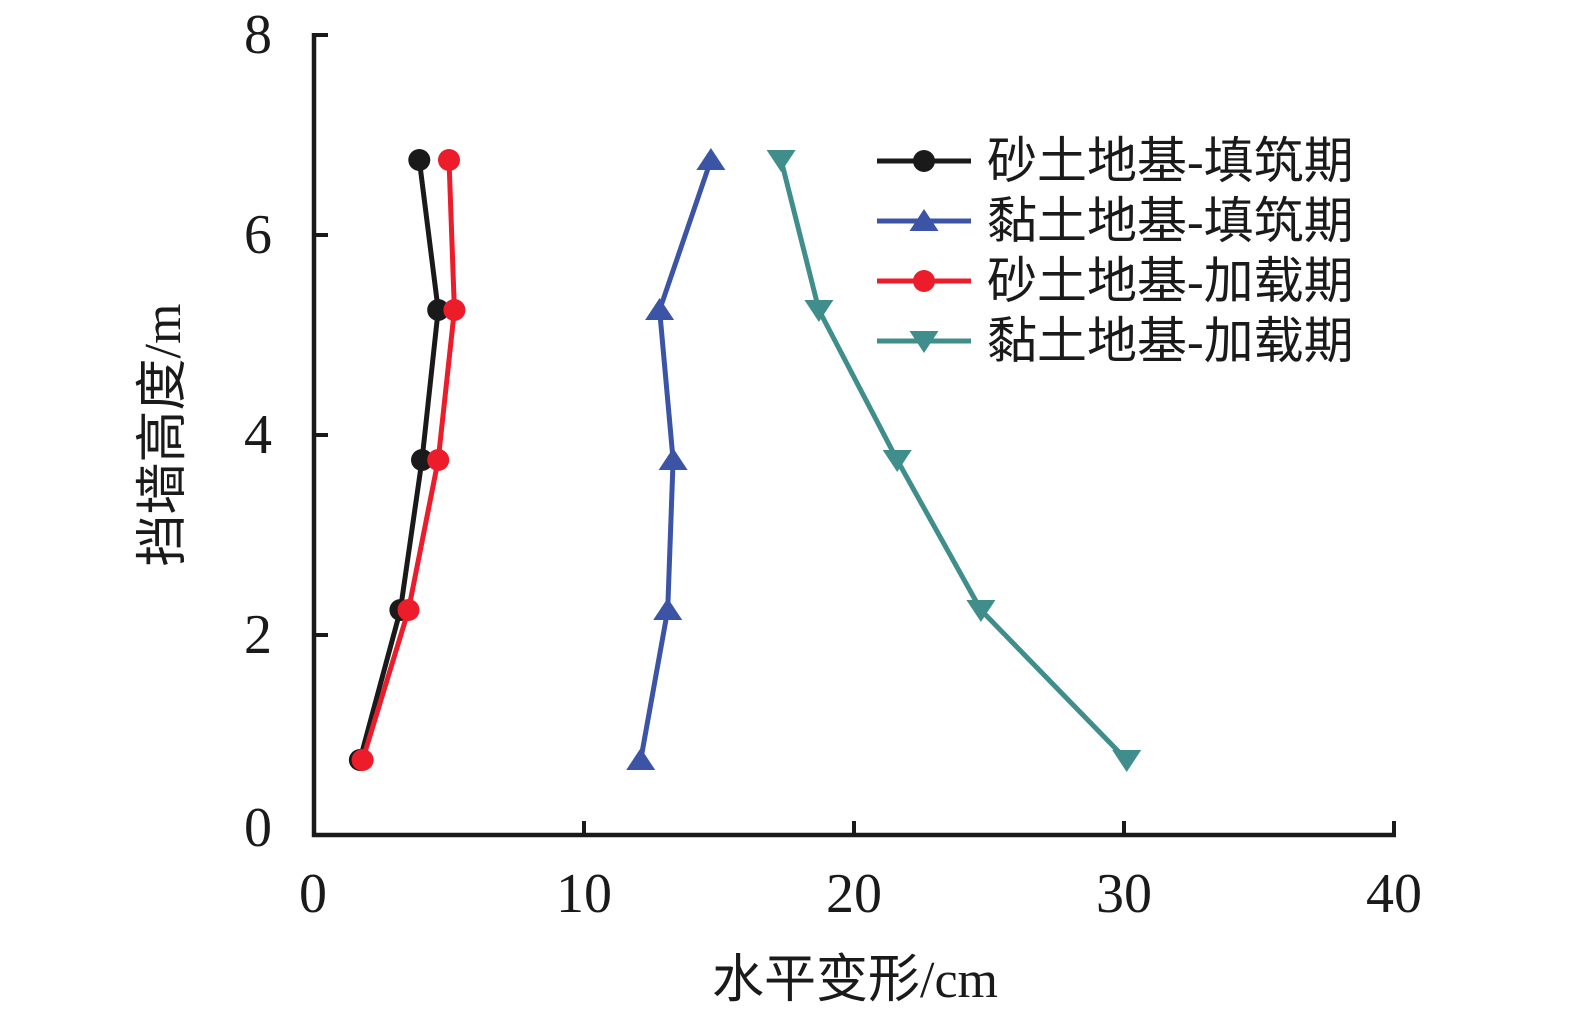  I want to click on y-axis-ticks, so click(321, 335).